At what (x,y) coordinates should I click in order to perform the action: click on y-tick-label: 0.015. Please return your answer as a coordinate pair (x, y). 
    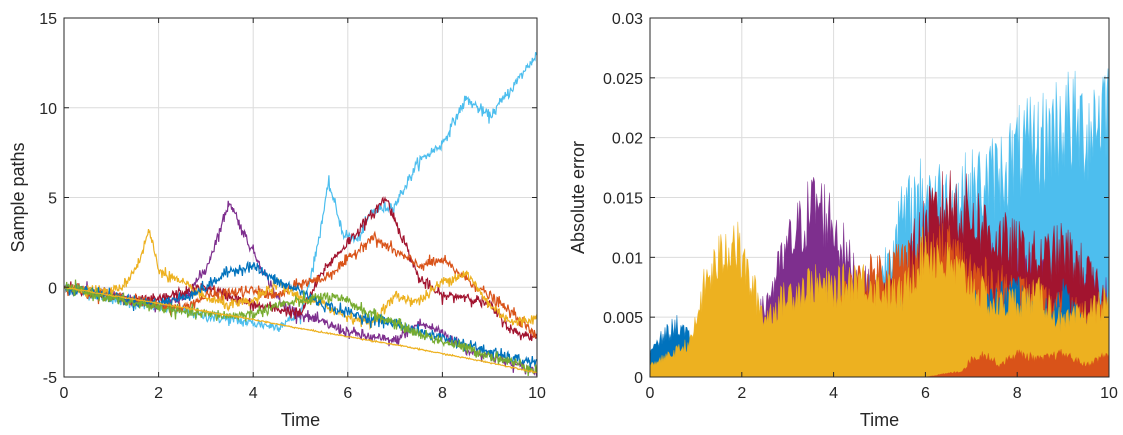
    Looking at the image, I should click on (623, 199).